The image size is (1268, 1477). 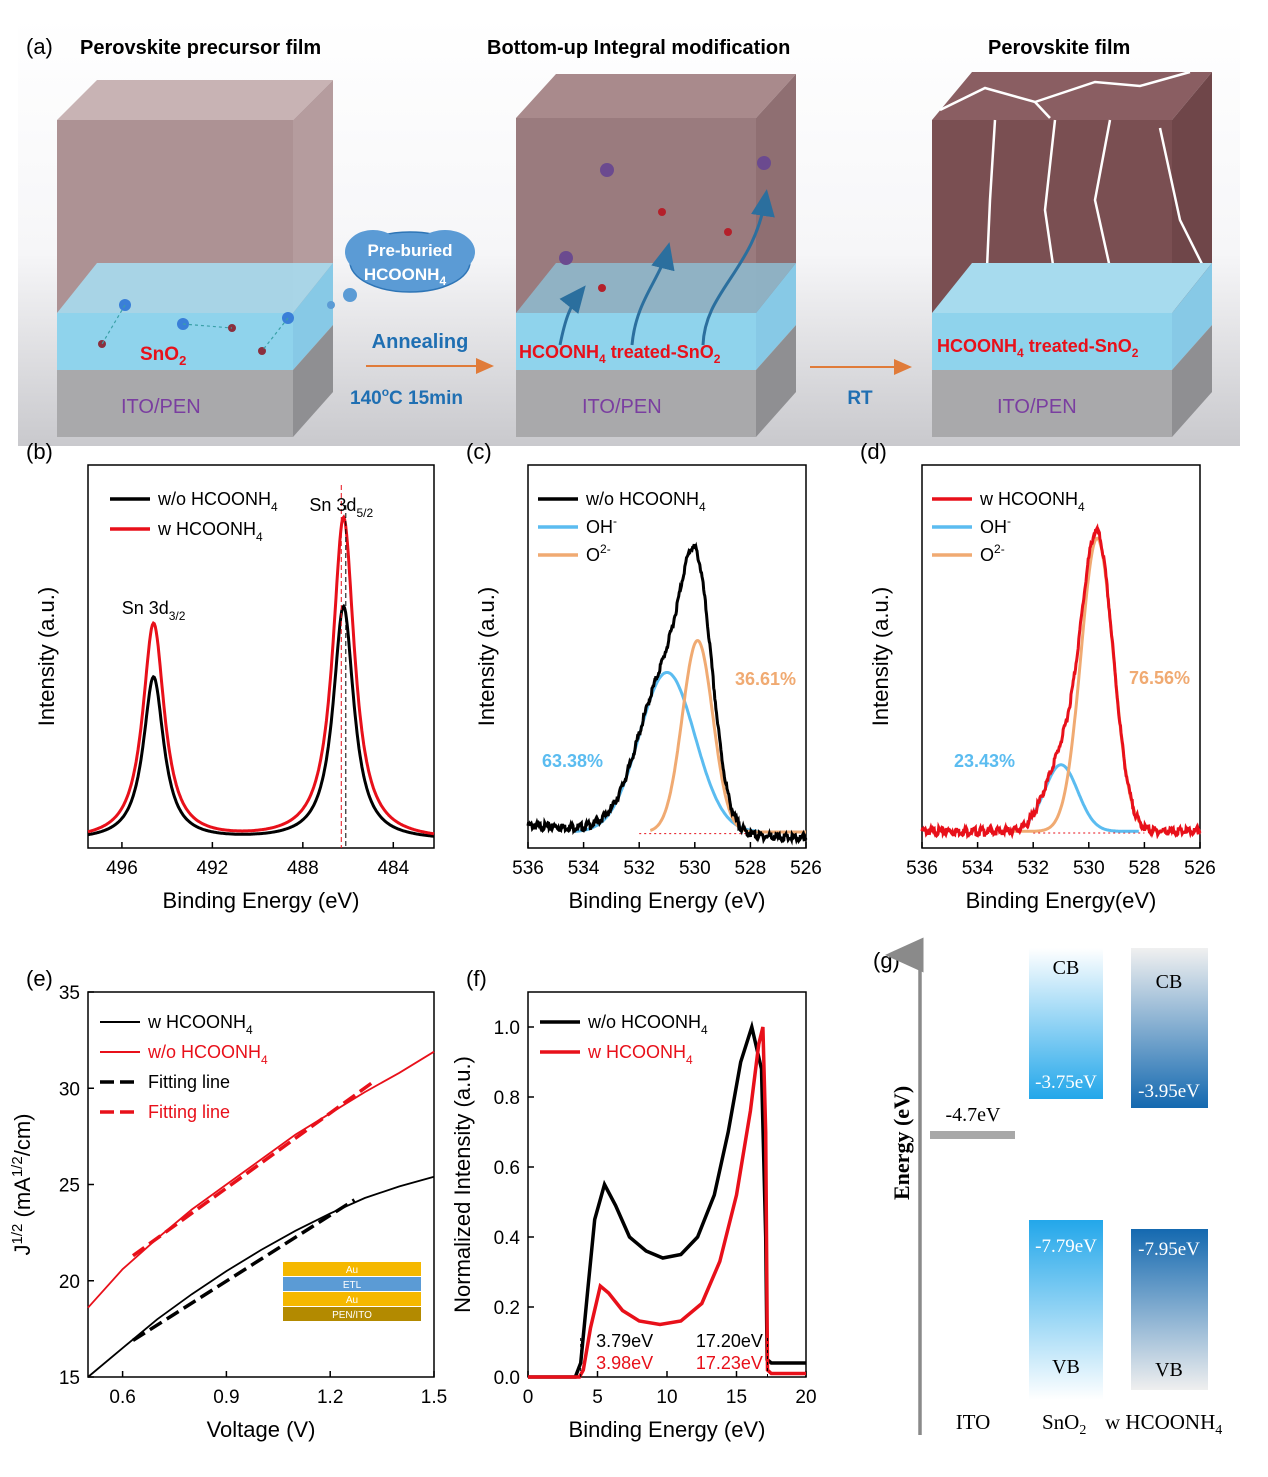 I want to click on y-axis-label: J1/2 (mA1/2/cm), so click(x=22, y=1185).